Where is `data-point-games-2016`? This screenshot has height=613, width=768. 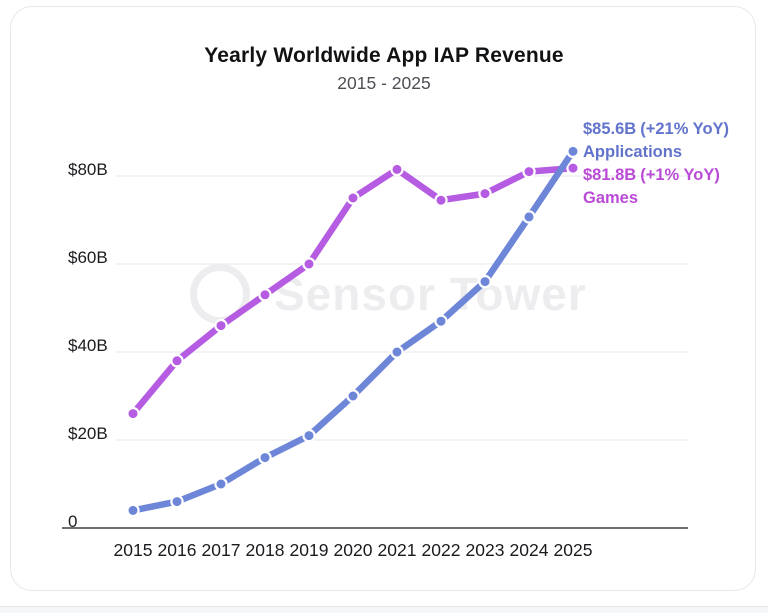 data-point-games-2016 is located at coordinates (177, 361).